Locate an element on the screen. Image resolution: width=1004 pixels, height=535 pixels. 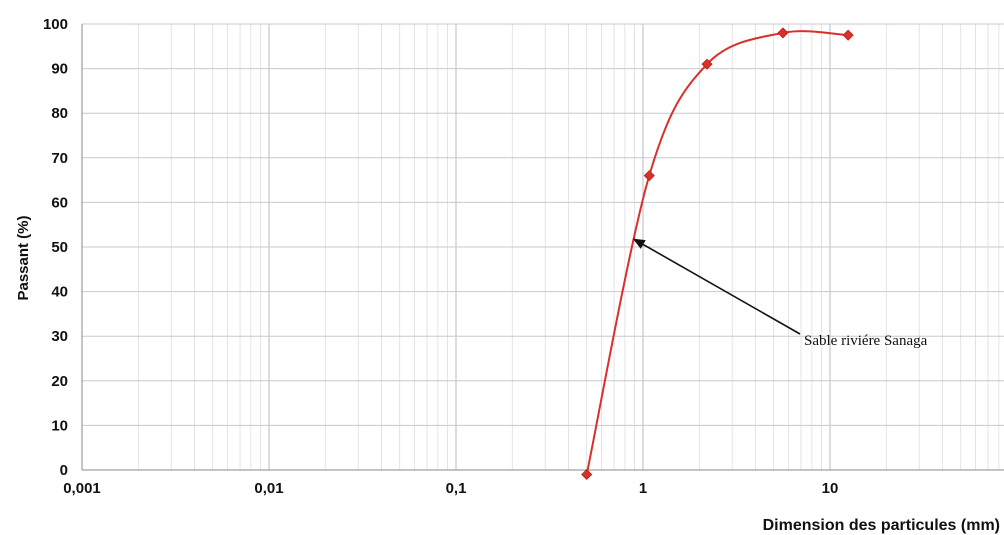
annotation: Sable riviére Sanaga is located at coordinates (780, 293).